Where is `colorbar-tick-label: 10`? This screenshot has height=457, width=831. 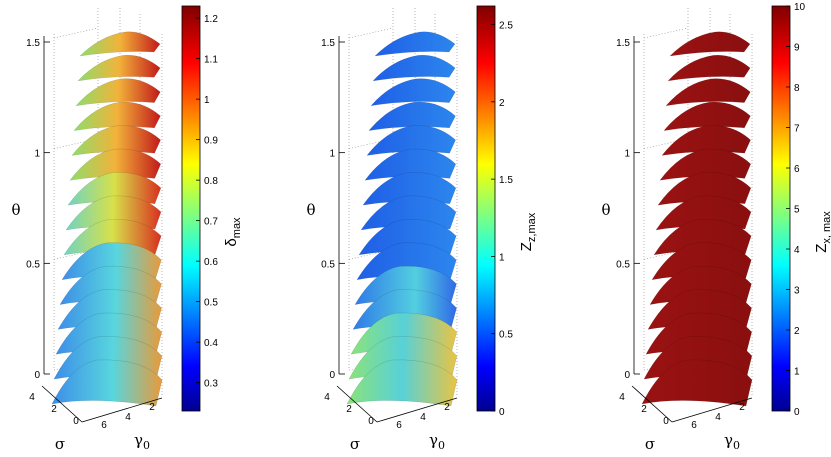 colorbar-tick-label: 10 is located at coordinates (800, 7).